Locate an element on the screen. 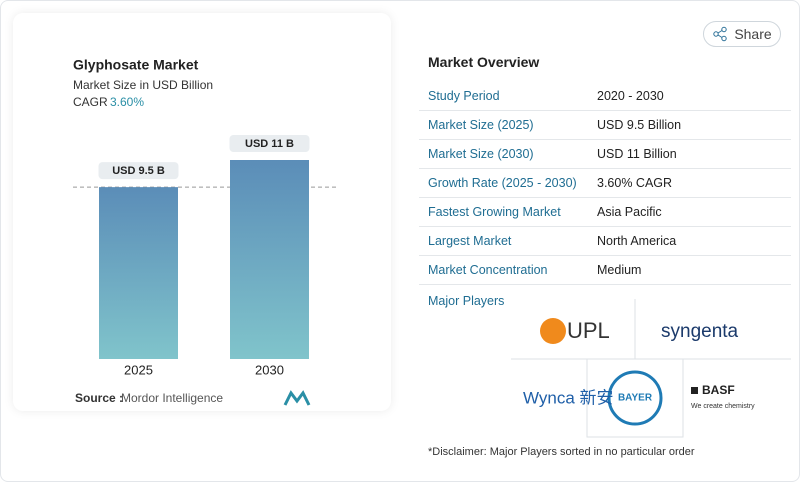  player-logo: Wynca 新安 is located at coordinates (568, 397).